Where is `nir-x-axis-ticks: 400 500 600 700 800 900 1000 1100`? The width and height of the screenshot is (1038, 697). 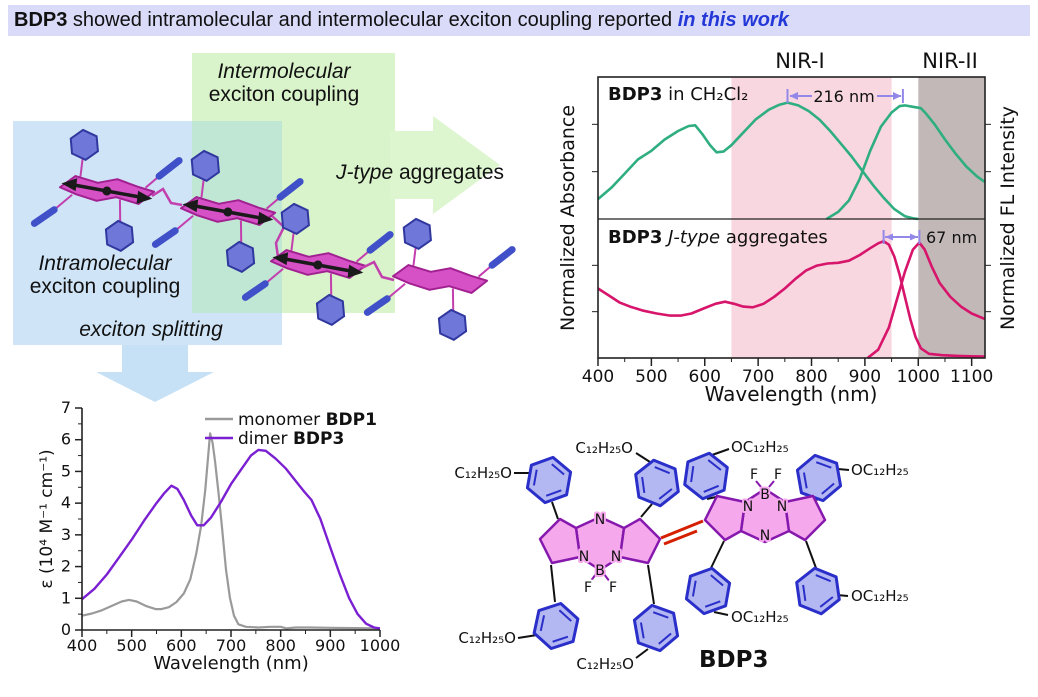
nir-x-axis-ticks: 400 500 600 700 800 900 1000 1100 is located at coordinates (787, 255).